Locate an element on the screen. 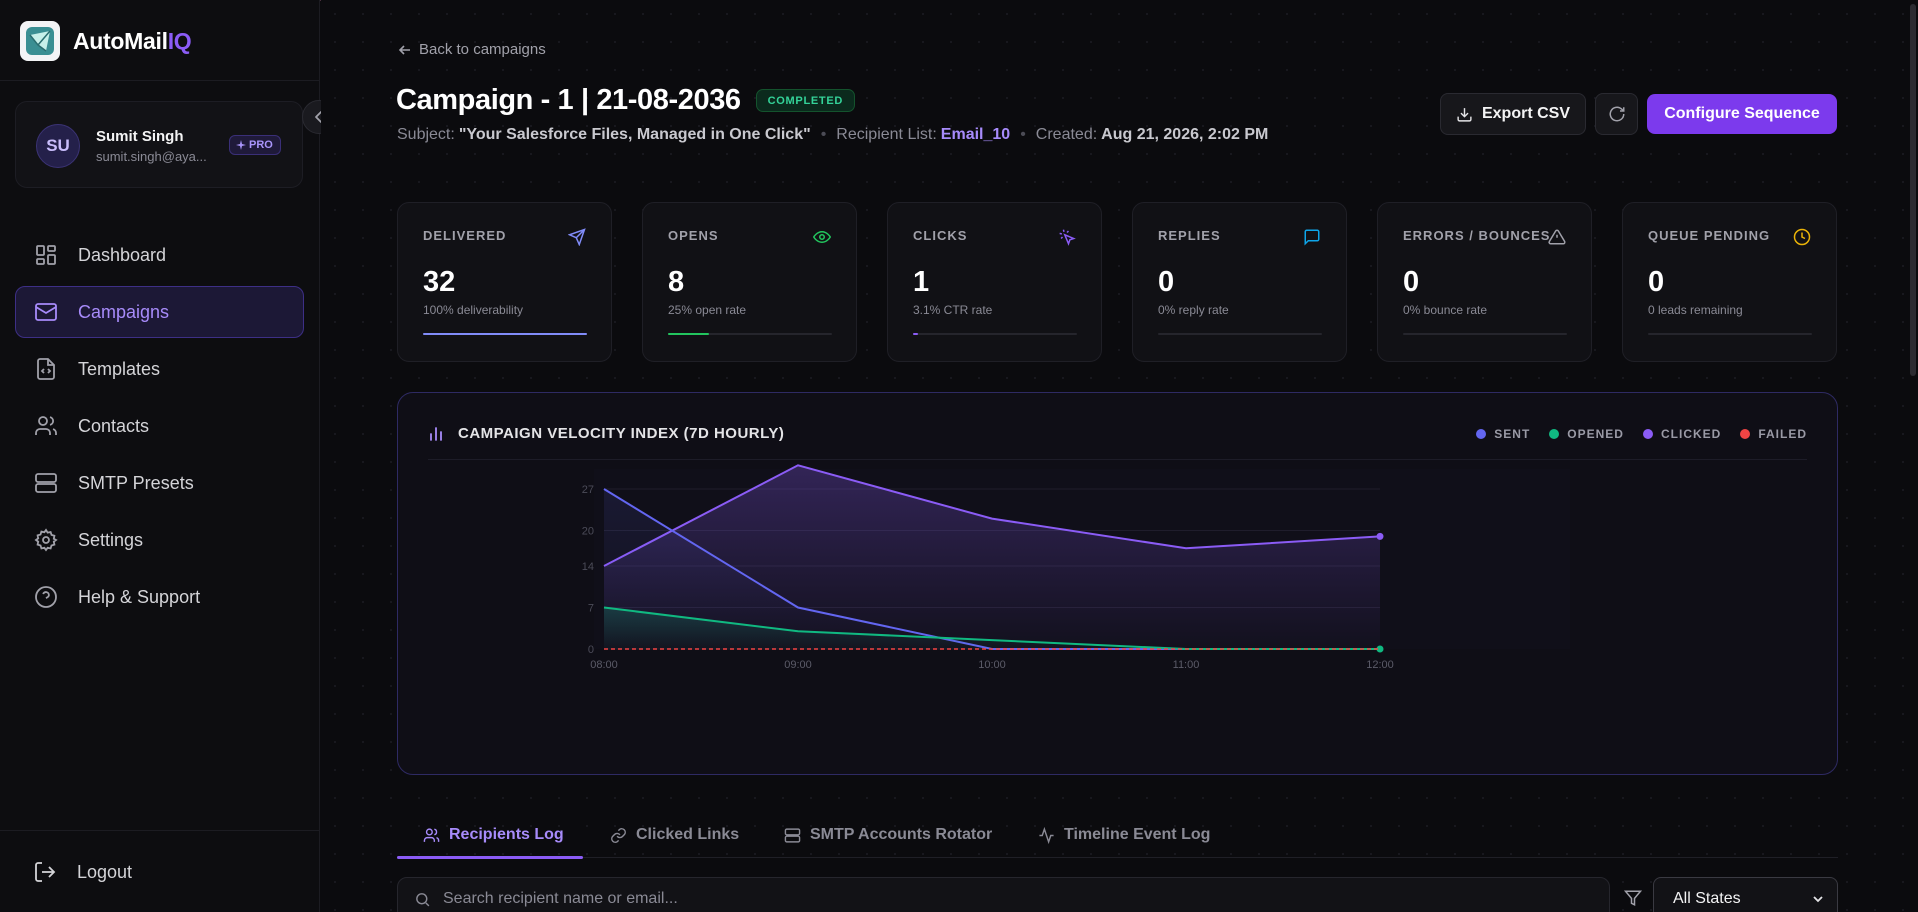 The image size is (1918, 912). recipient-list-label: Recipient List: is located at coordinates (886, 134).